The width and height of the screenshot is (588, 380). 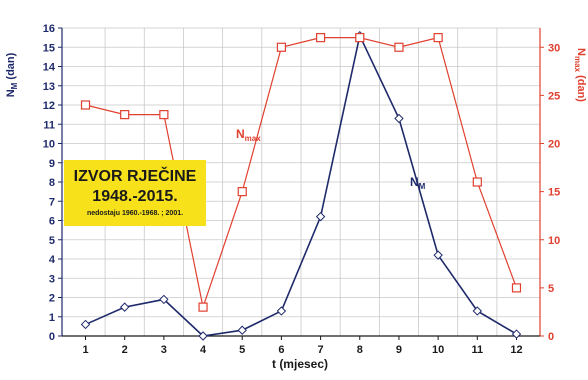 I want to click on right-tick-label: 0, so click(x=551, y=337).